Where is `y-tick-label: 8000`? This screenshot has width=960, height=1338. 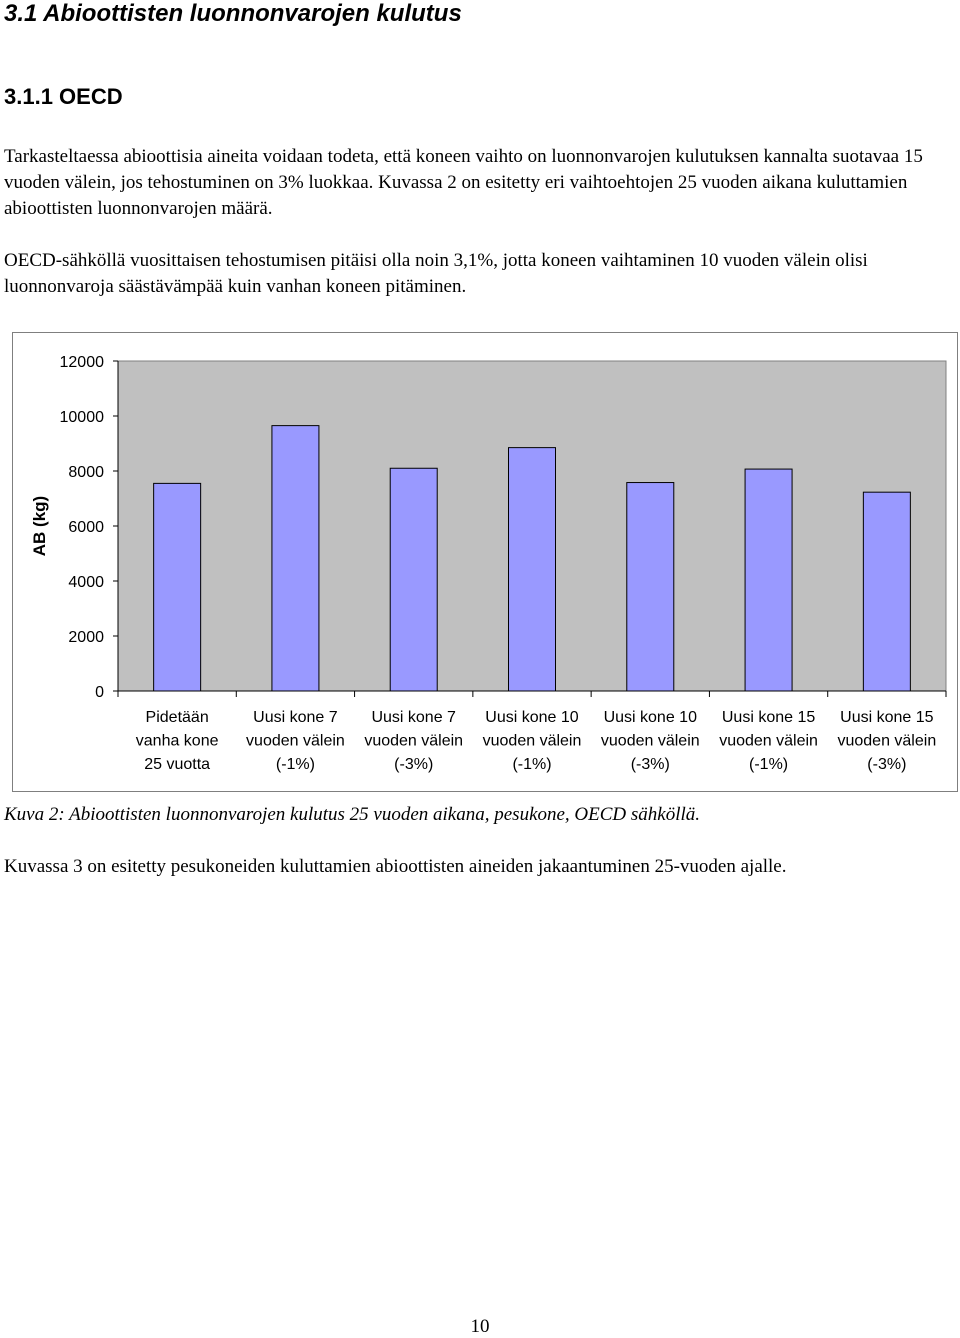 y-tick-label: 8000 is located at coordinates (86, 472).